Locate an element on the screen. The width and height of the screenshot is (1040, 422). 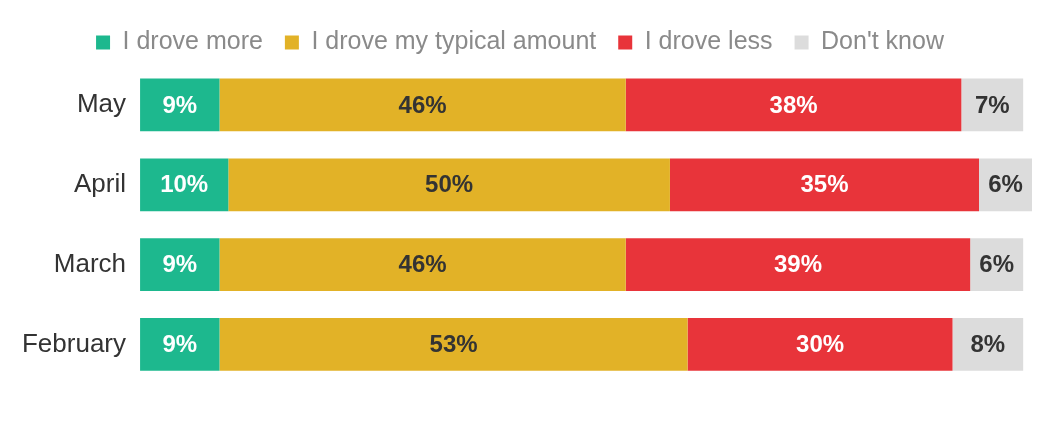
data-label: 10% is located at coordinates (184, 184).